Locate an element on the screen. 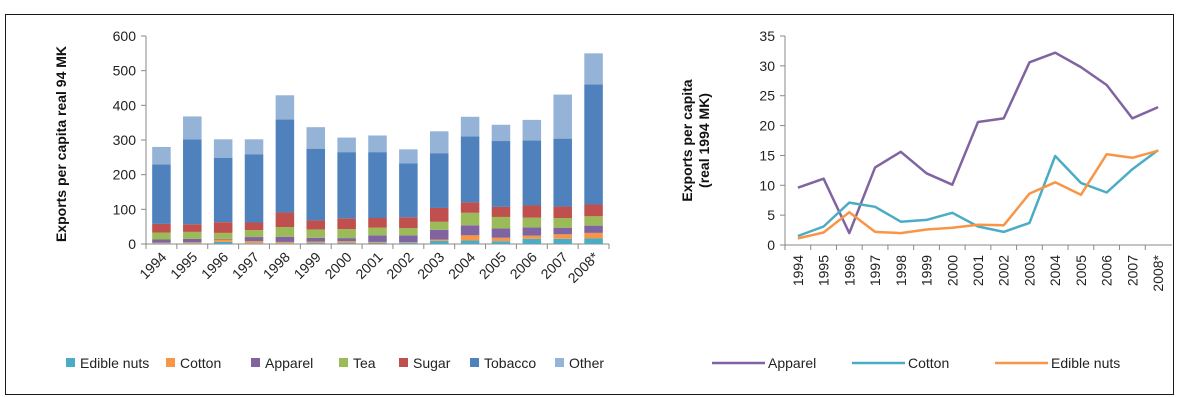 Image resolution: width=1180 pixels, height=397 pixels. y-tick-label: 500 is located at coordinates (125, 71).